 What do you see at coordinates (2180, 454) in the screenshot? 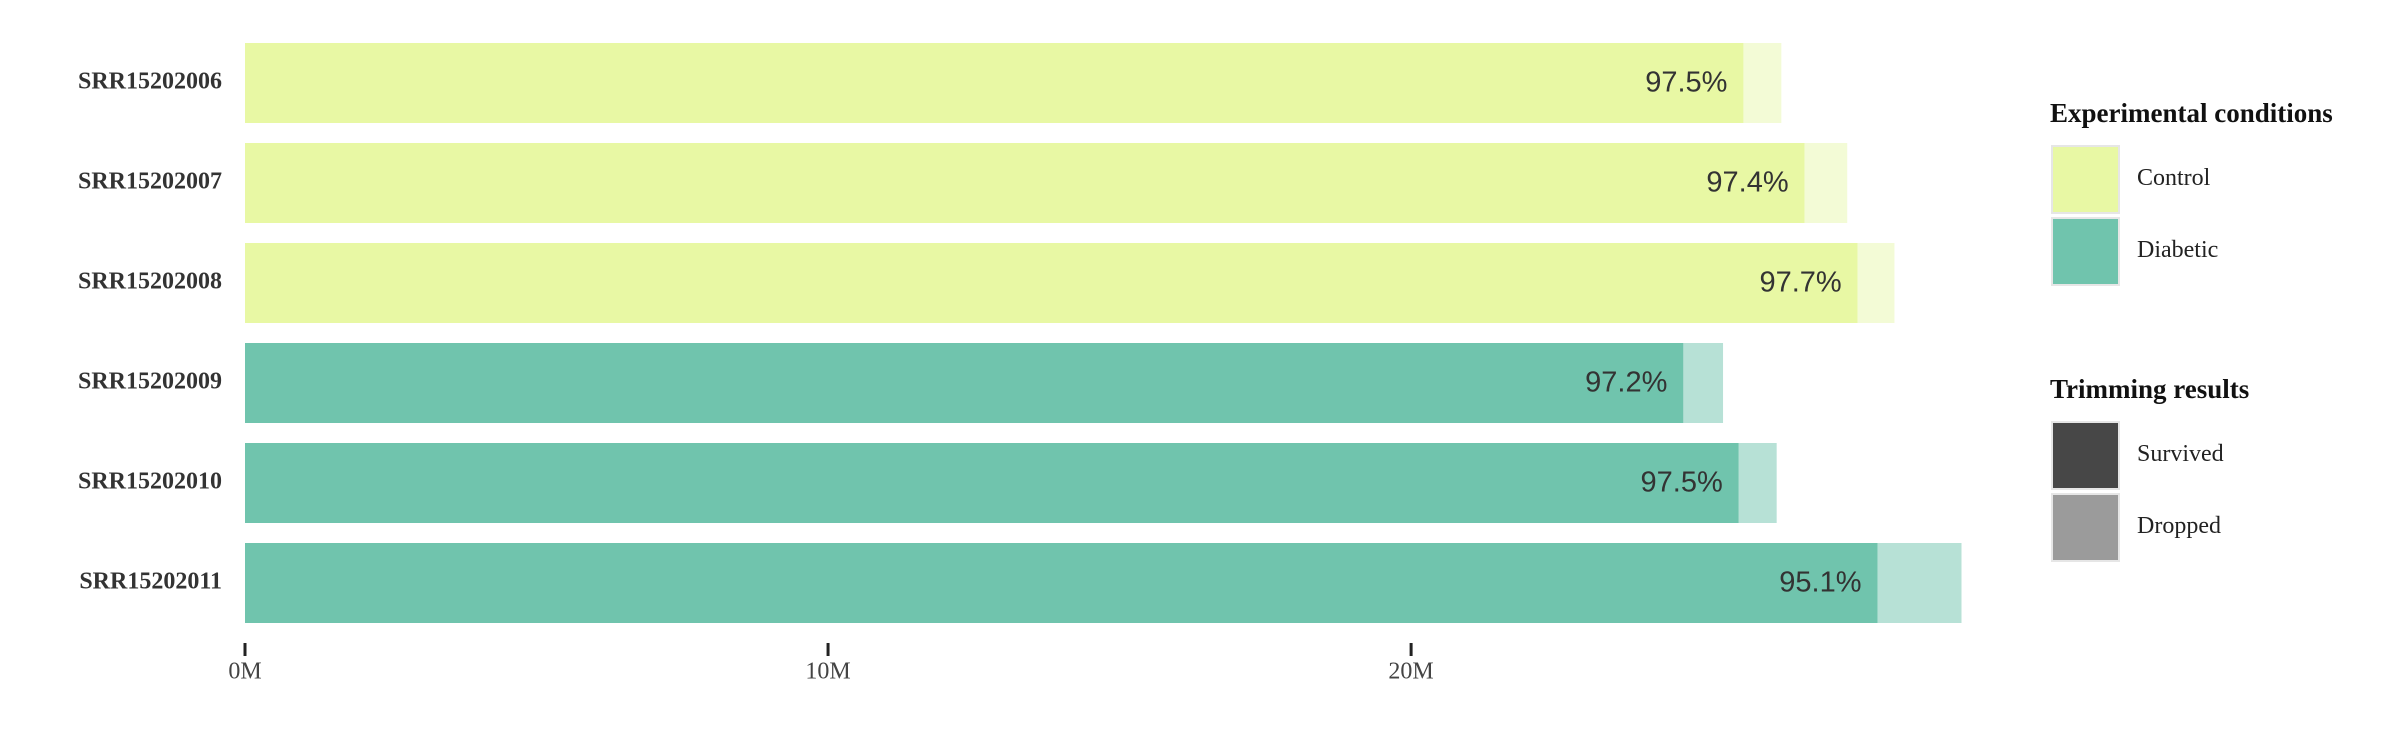
I see `legend-label: Survived` at bounding box center [2180, 454].